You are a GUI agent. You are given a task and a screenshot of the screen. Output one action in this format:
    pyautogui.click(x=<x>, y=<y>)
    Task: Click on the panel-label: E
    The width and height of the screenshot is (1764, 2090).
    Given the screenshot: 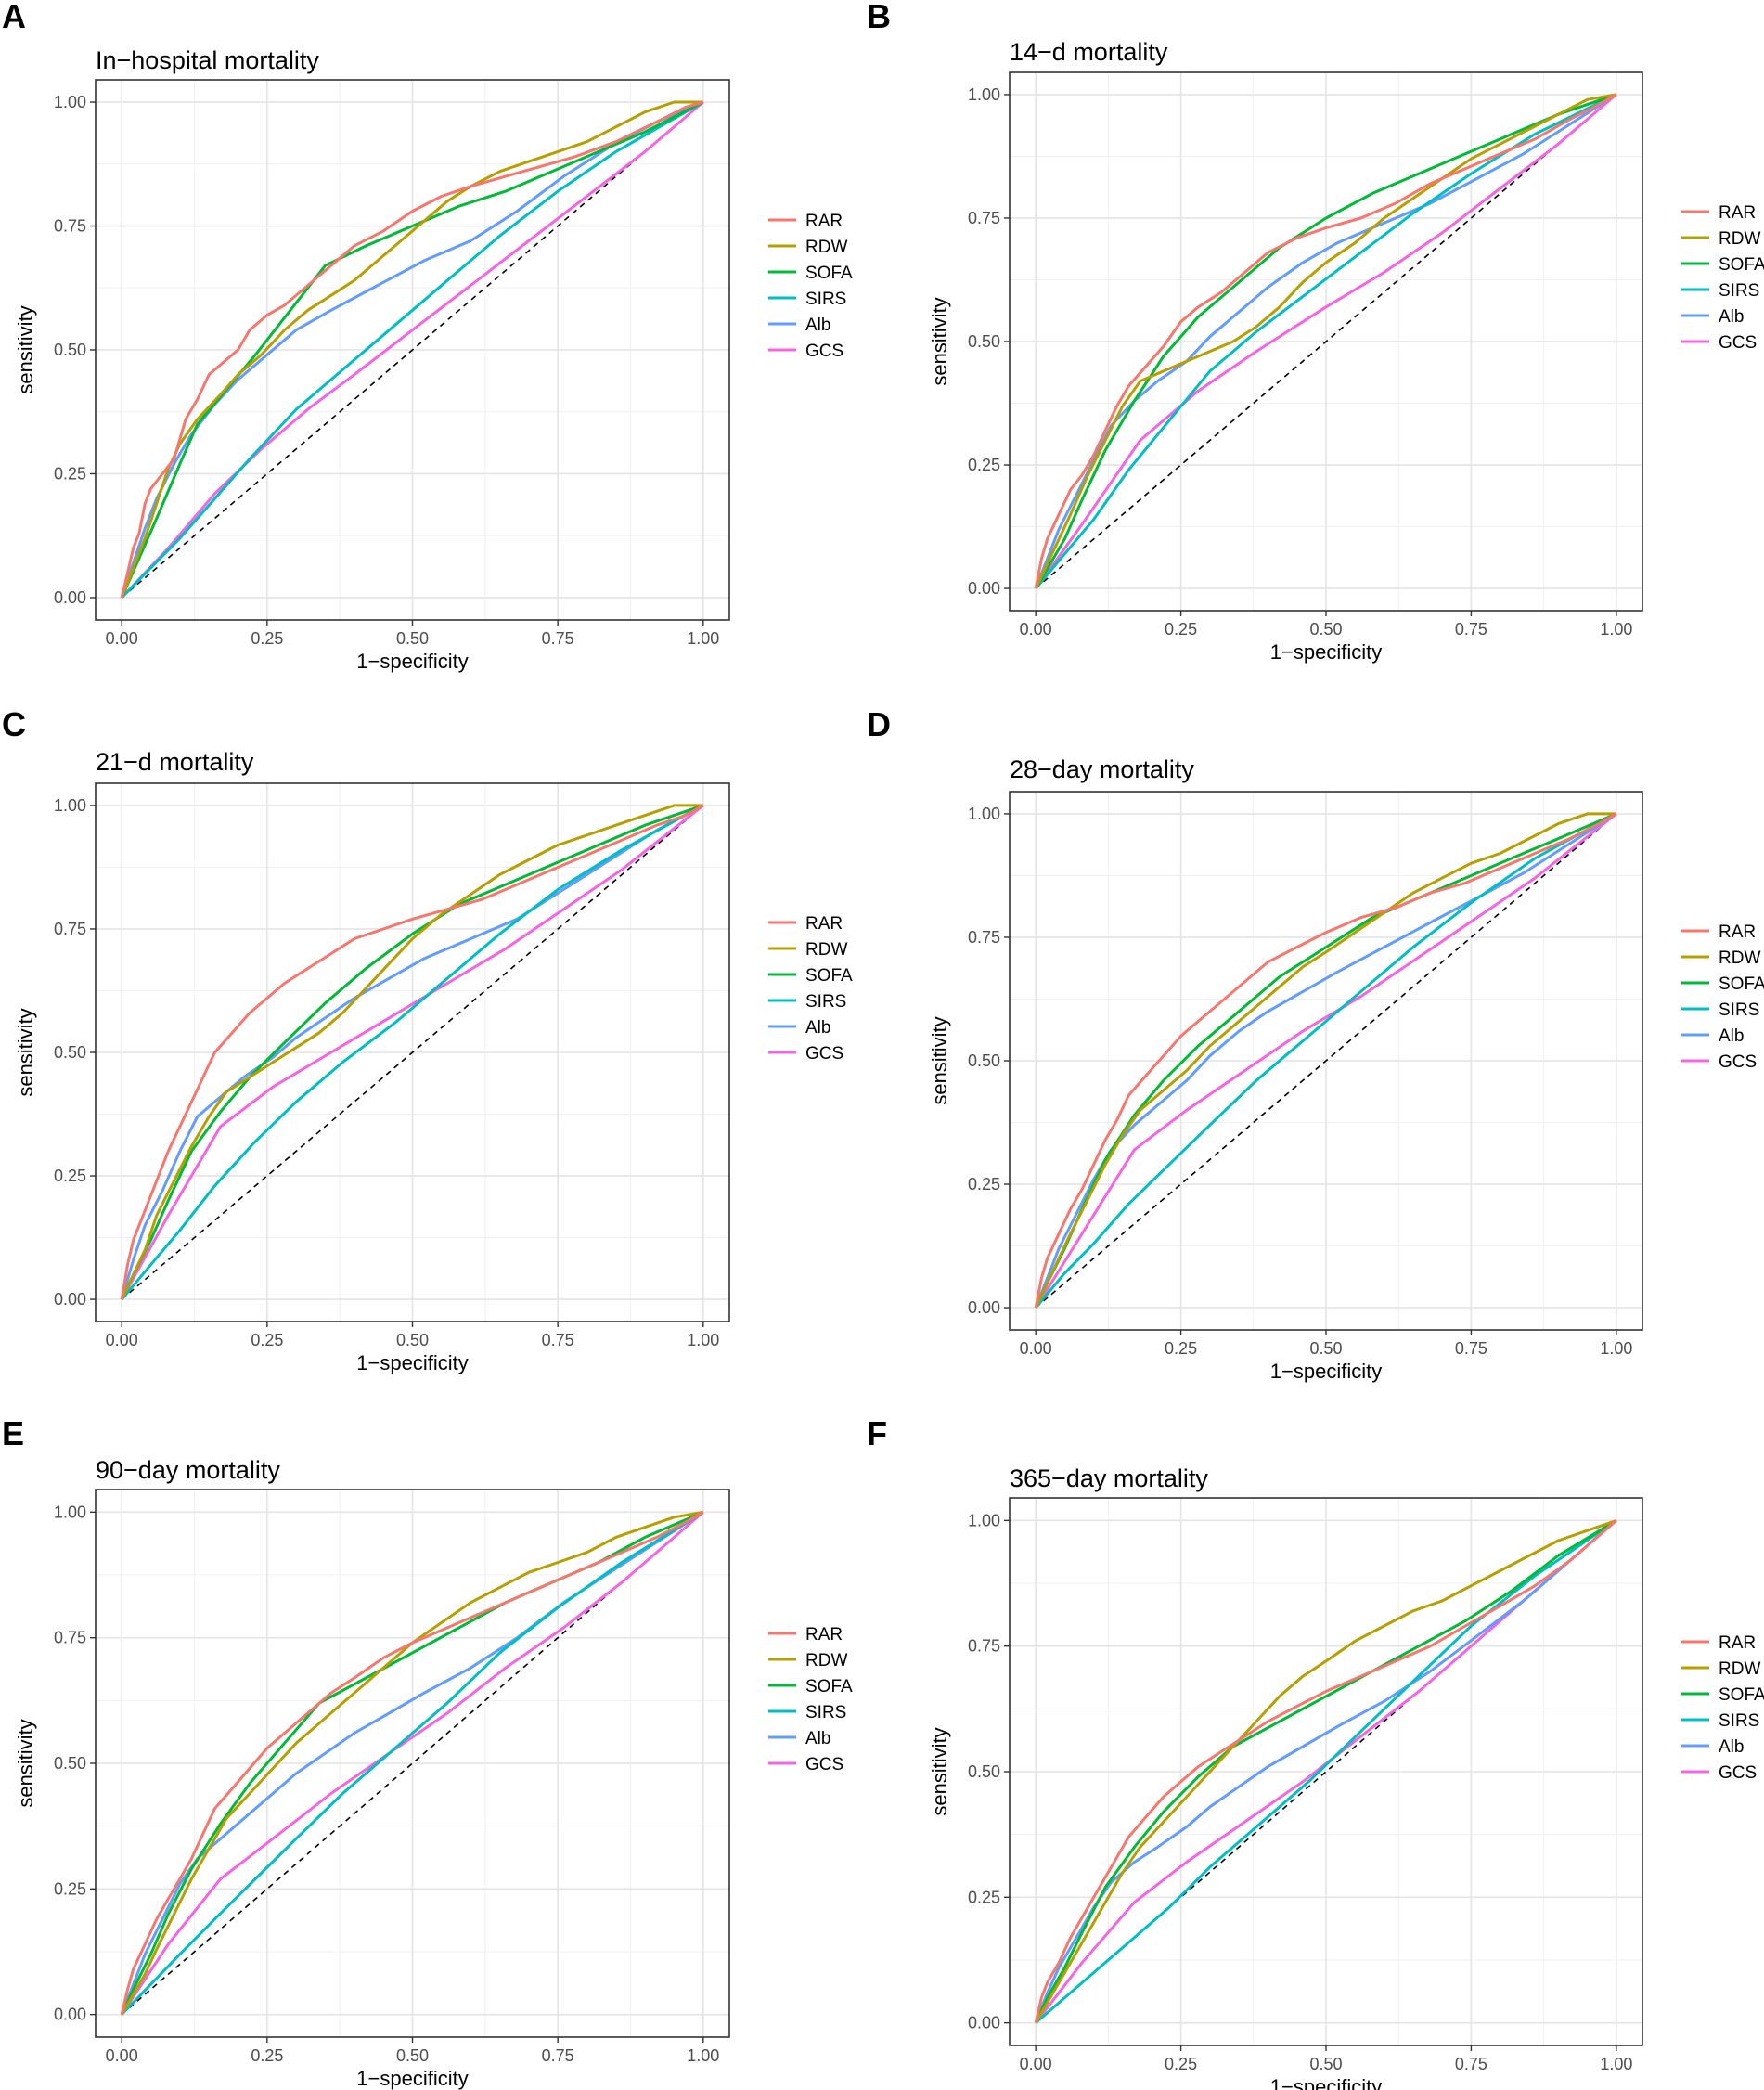 What is the action you would take?
    pyautogui.click(x=13, y=1433)
    